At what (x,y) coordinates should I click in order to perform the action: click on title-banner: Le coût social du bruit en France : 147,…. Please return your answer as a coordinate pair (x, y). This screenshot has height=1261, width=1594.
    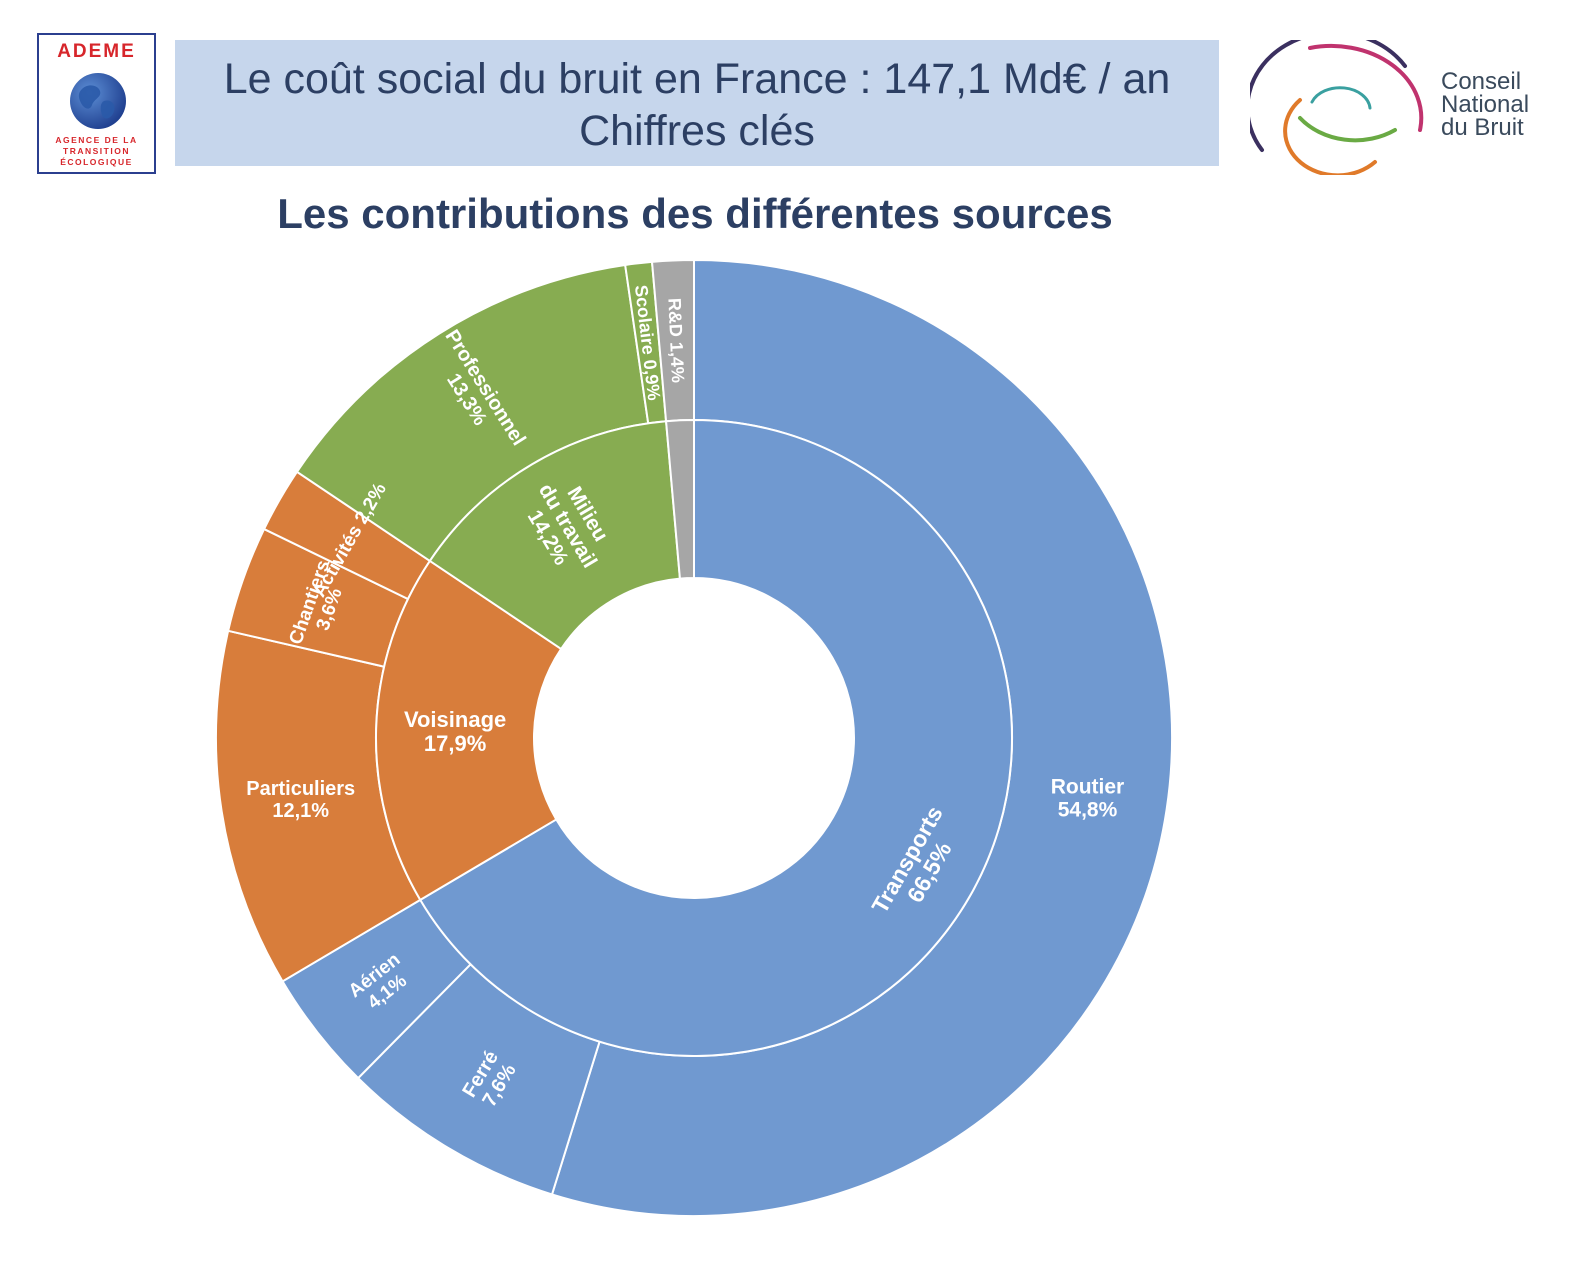
    Looking at the image, I should click on (697, 103).